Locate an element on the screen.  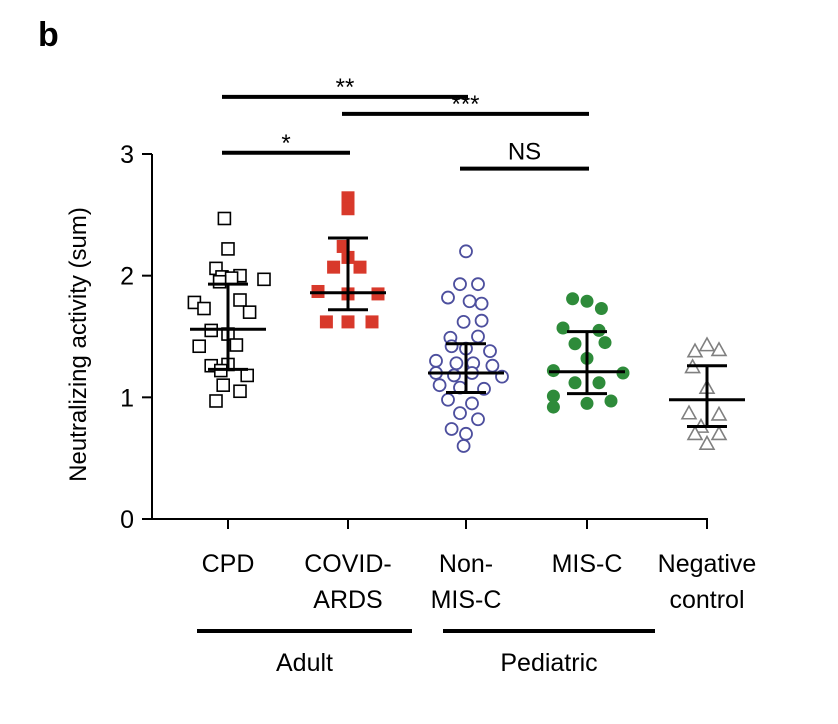
category-label-line: control is located at coordinates (706, 600).